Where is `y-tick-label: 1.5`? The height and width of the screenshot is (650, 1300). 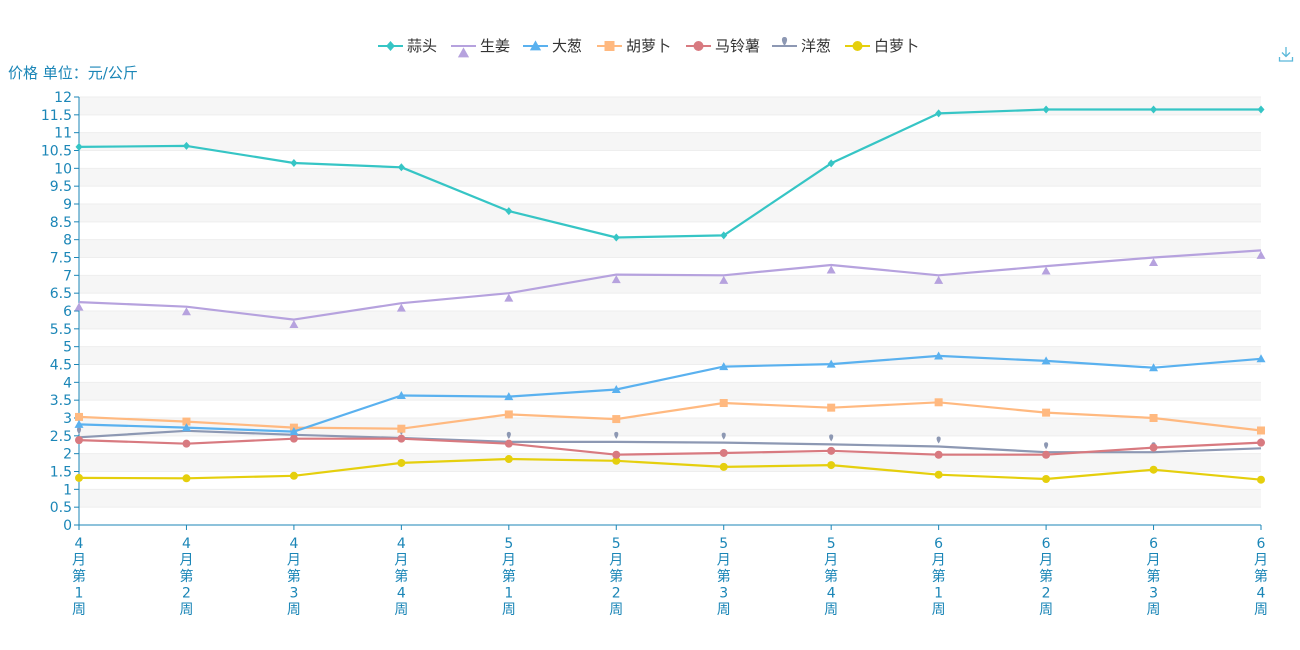
y-tick-label: 1.5 is located at coordinates (61, 473).